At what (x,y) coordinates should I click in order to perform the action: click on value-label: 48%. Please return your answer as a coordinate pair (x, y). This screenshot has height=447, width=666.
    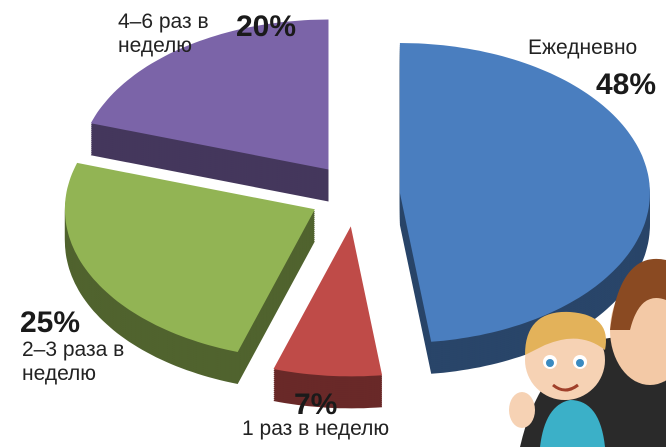
    Looking at the image, I should click on (626, 84).